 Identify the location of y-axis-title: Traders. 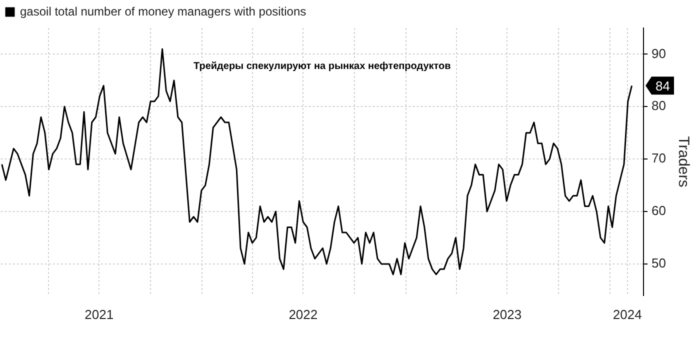
(683, 162).